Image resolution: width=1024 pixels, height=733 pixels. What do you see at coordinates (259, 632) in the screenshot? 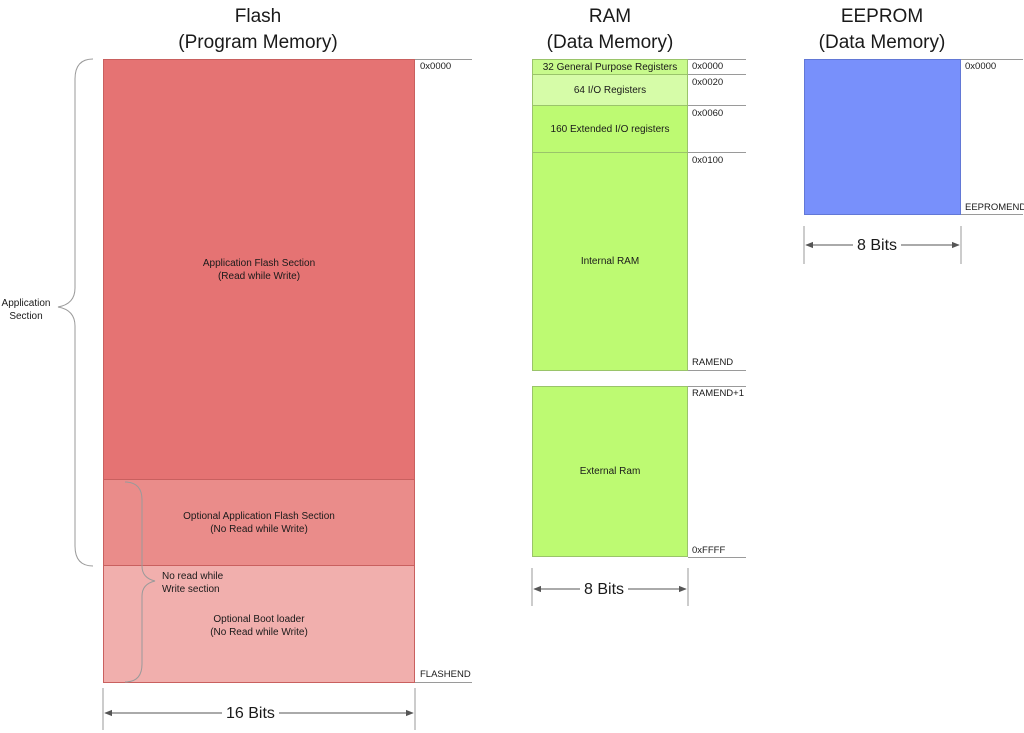
I see `flash-boot-label-line2: (No Read while Write)` at bounding box center [259, 632].